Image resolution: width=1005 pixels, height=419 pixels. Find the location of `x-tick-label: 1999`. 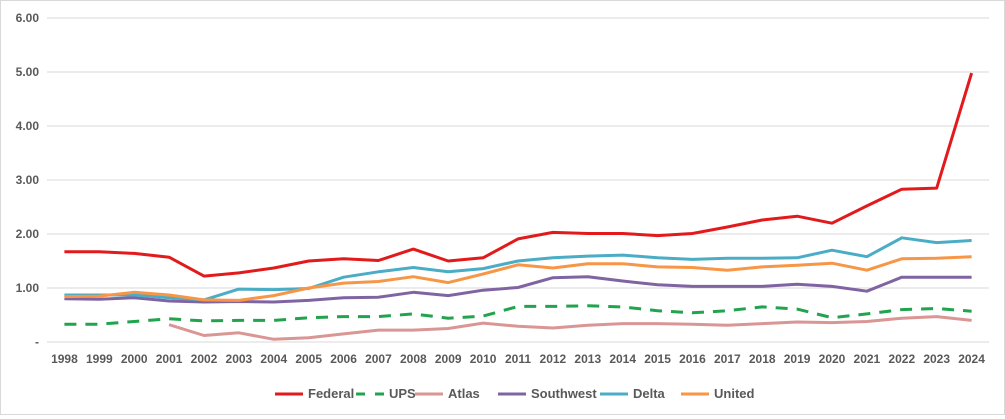

x-tick-label: 1999 is located at coordinates (99, 359).